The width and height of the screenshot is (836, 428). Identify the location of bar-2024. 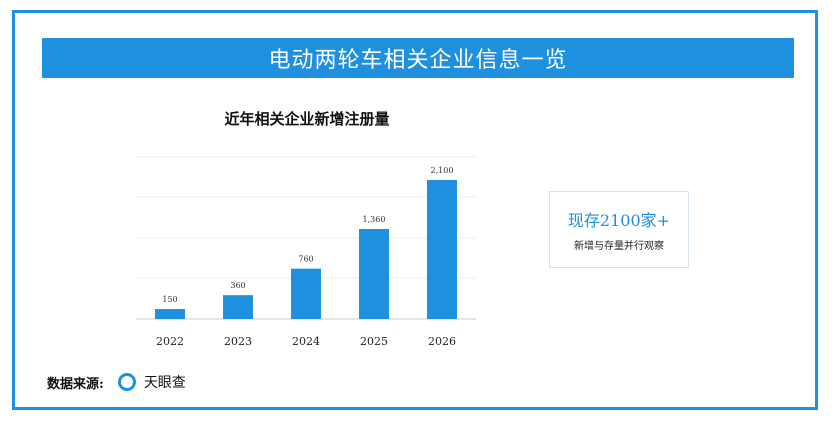
(306, 293).